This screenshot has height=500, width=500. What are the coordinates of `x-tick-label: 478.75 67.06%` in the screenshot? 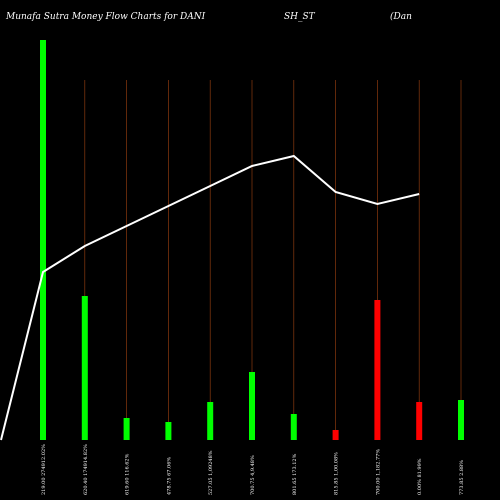 It's located at (169, 476).